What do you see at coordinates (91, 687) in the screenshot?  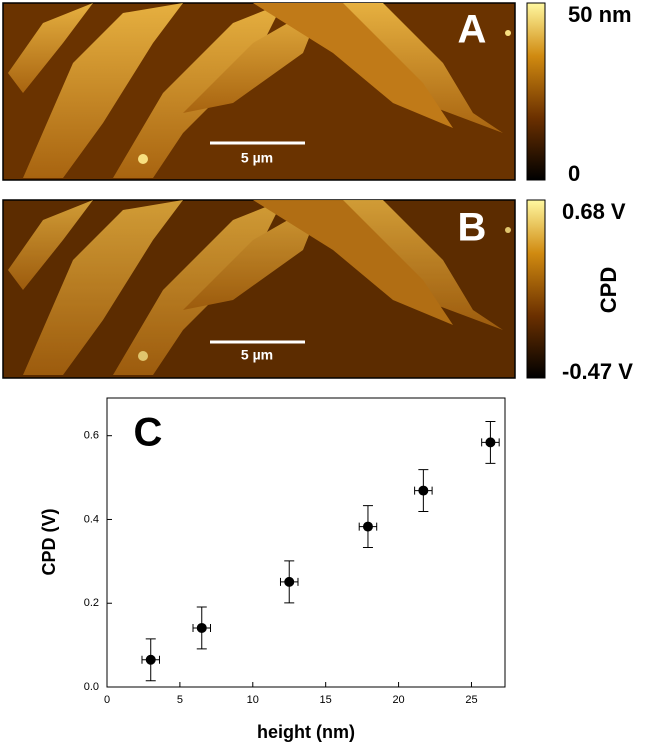 I see `y-tick-label: 0.0` at bounding box center [91, 687].